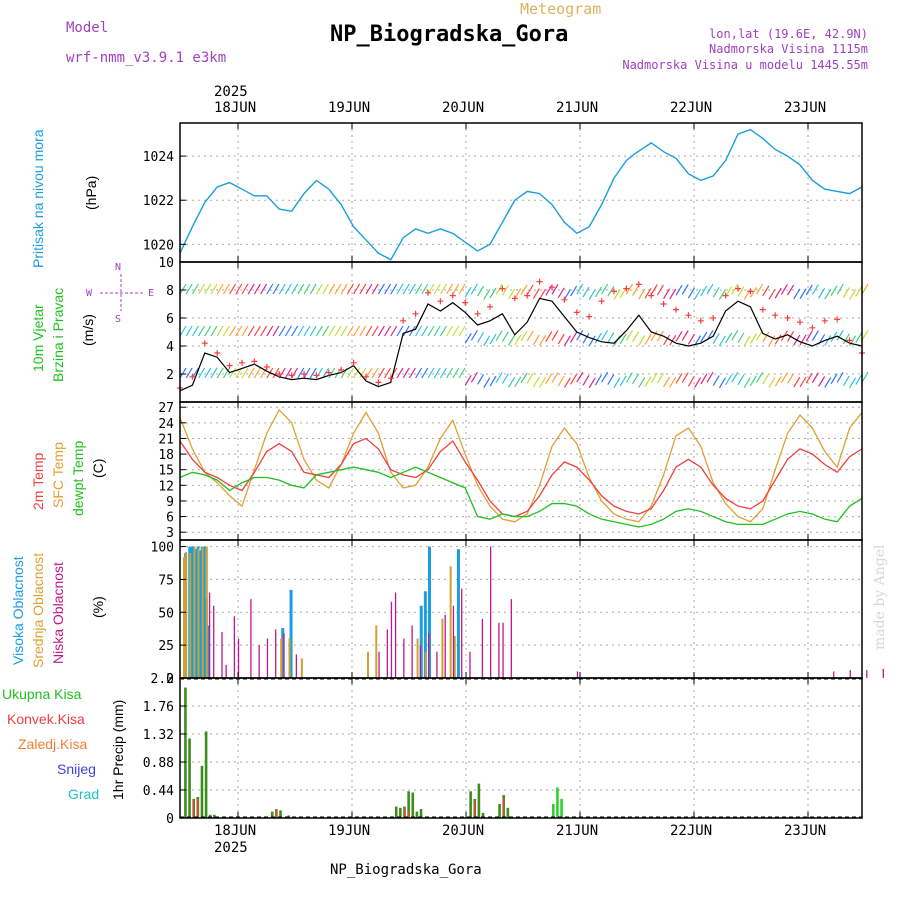 Image resolution: width=900 pixels, height=900 pixels. What do you see at coordinates (521, 497) in the screenshot?
I see `dewpoint-line` at bounding box center [521, 497].